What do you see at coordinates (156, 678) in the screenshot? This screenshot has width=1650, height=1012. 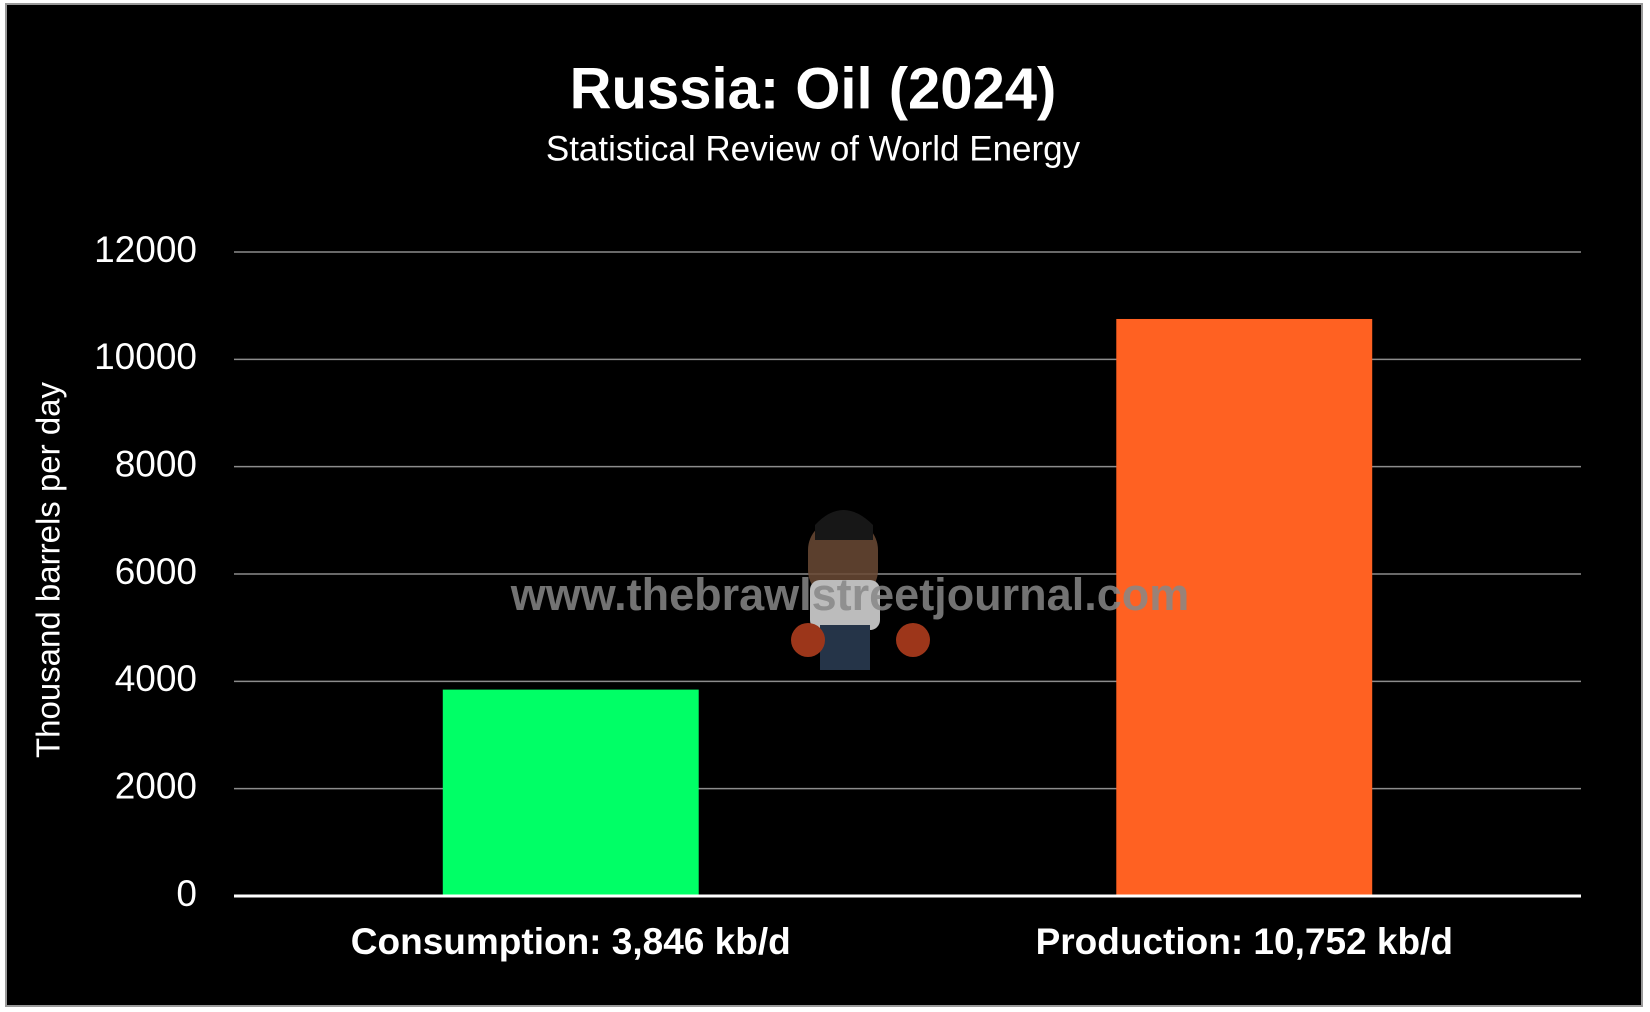 I see `y-tick-label: 4000` at bounding box center [156, 678].